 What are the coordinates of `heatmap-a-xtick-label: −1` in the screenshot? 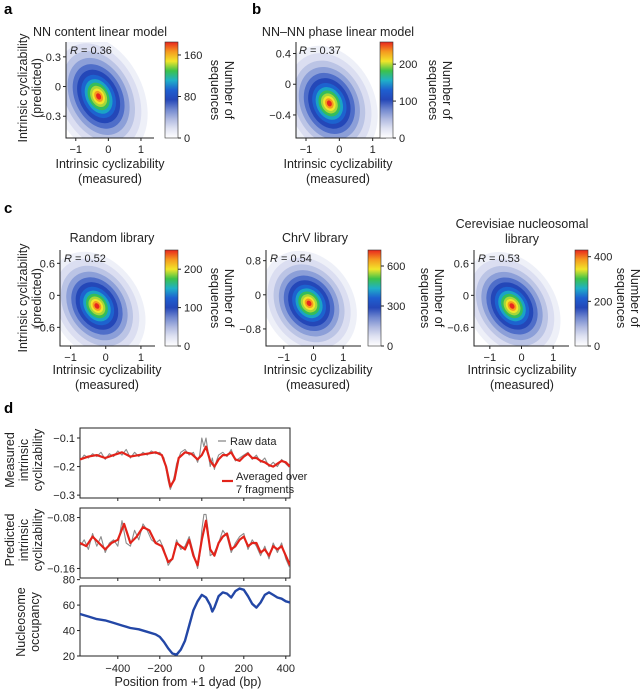 It's located at (76, 150).